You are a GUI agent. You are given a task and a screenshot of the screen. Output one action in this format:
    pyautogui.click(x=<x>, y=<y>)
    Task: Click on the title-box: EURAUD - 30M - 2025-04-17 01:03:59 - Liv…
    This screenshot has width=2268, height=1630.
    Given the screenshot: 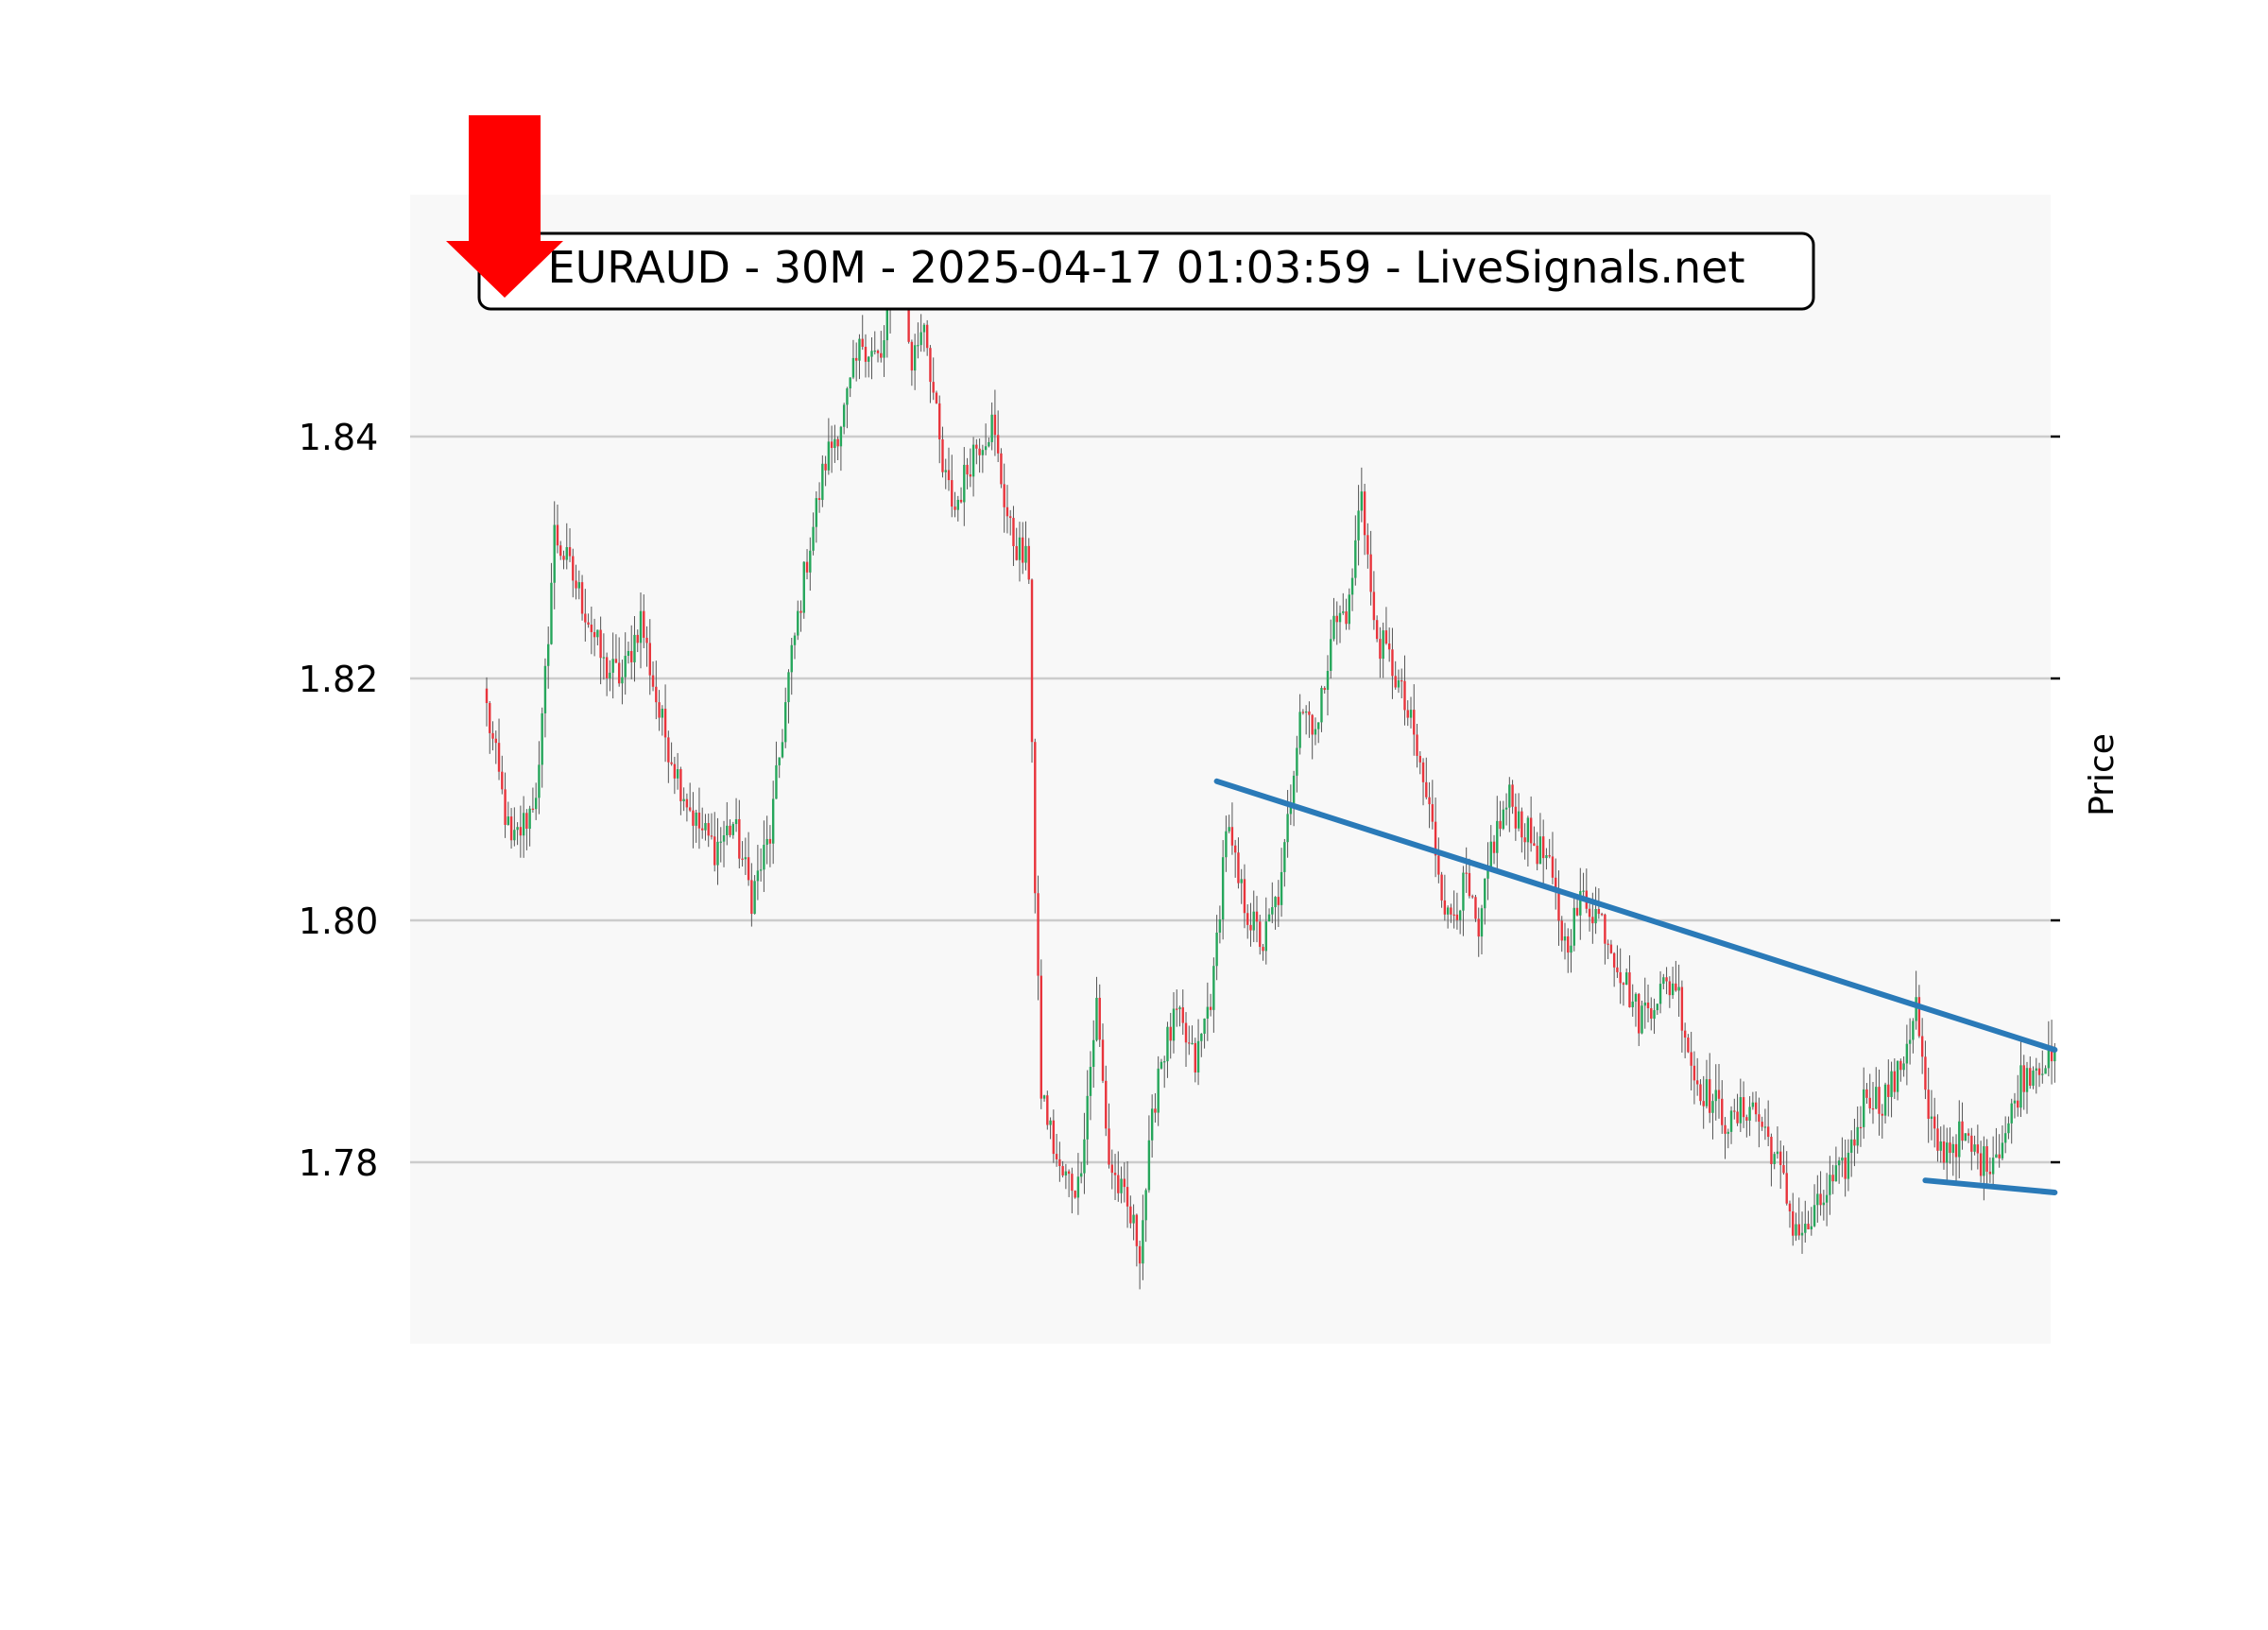 What is the action you would take?
    pyautogui.click(x=1146, y=271)
    